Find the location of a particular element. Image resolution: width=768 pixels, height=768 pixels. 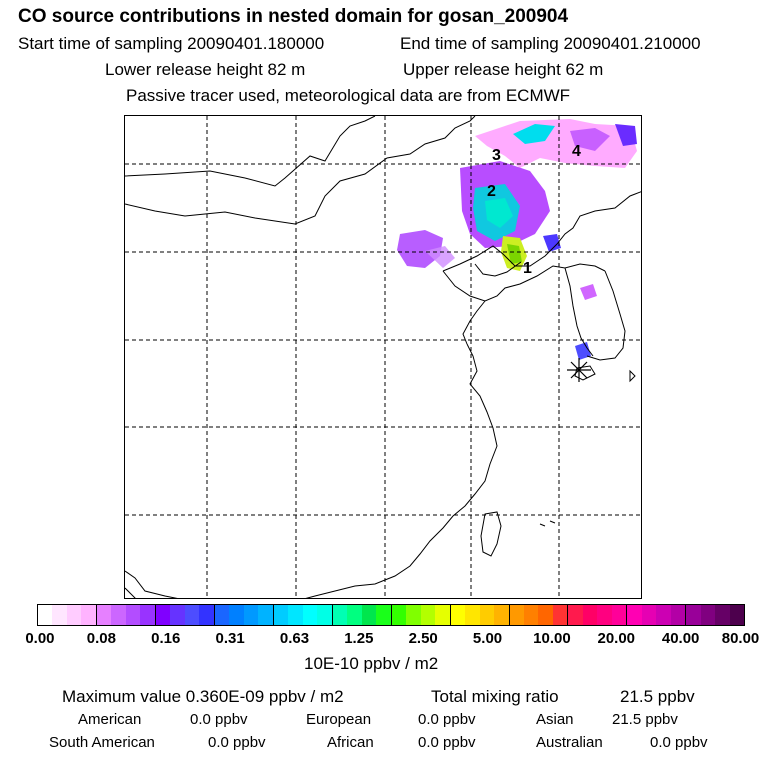

region-australian-name: Australian is located at coordinates (569, 742).